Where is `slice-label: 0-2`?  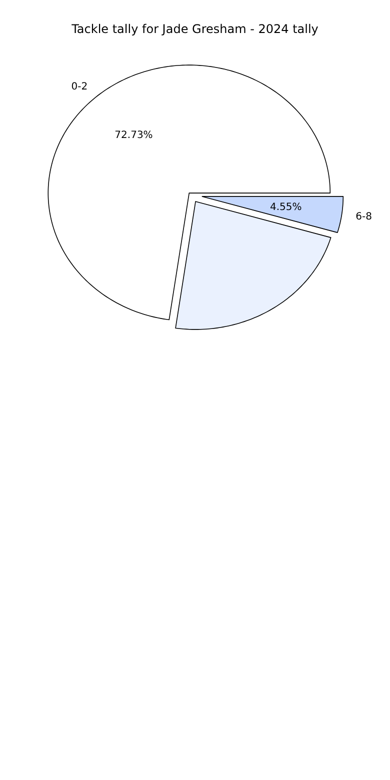
slice-label: 0-2 is located at coordinates (79, 86).